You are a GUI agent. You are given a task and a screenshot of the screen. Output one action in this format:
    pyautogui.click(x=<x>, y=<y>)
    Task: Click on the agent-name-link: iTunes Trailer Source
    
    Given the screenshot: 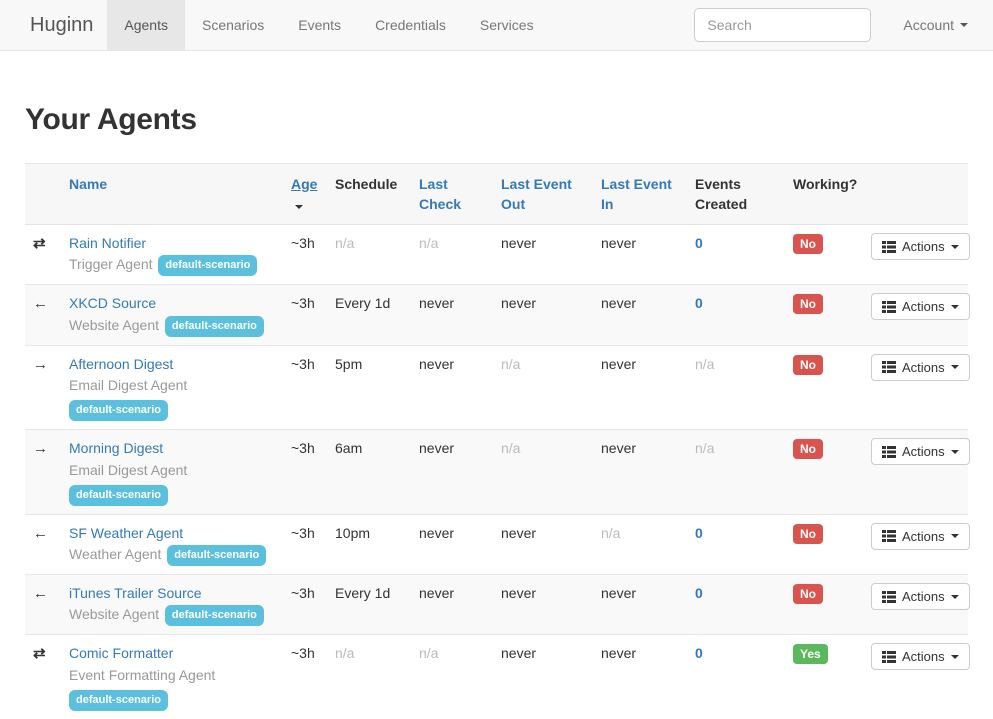 What is the action you would take?
    pyautogui.click(x=172, y=593)
    